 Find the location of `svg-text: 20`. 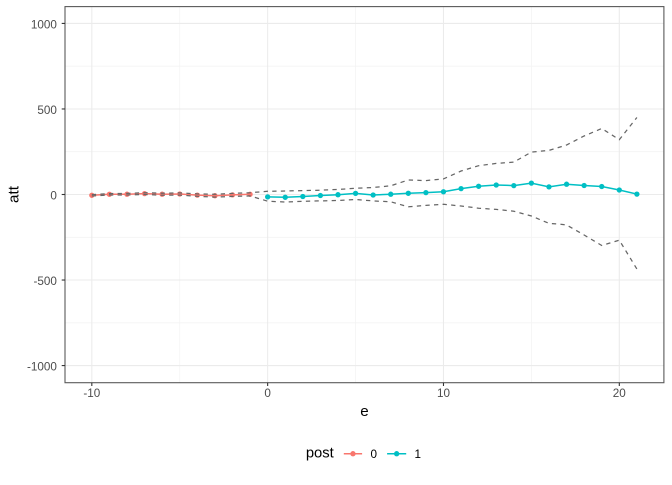

svg-text: 20 is located at coordinates (620, 393).